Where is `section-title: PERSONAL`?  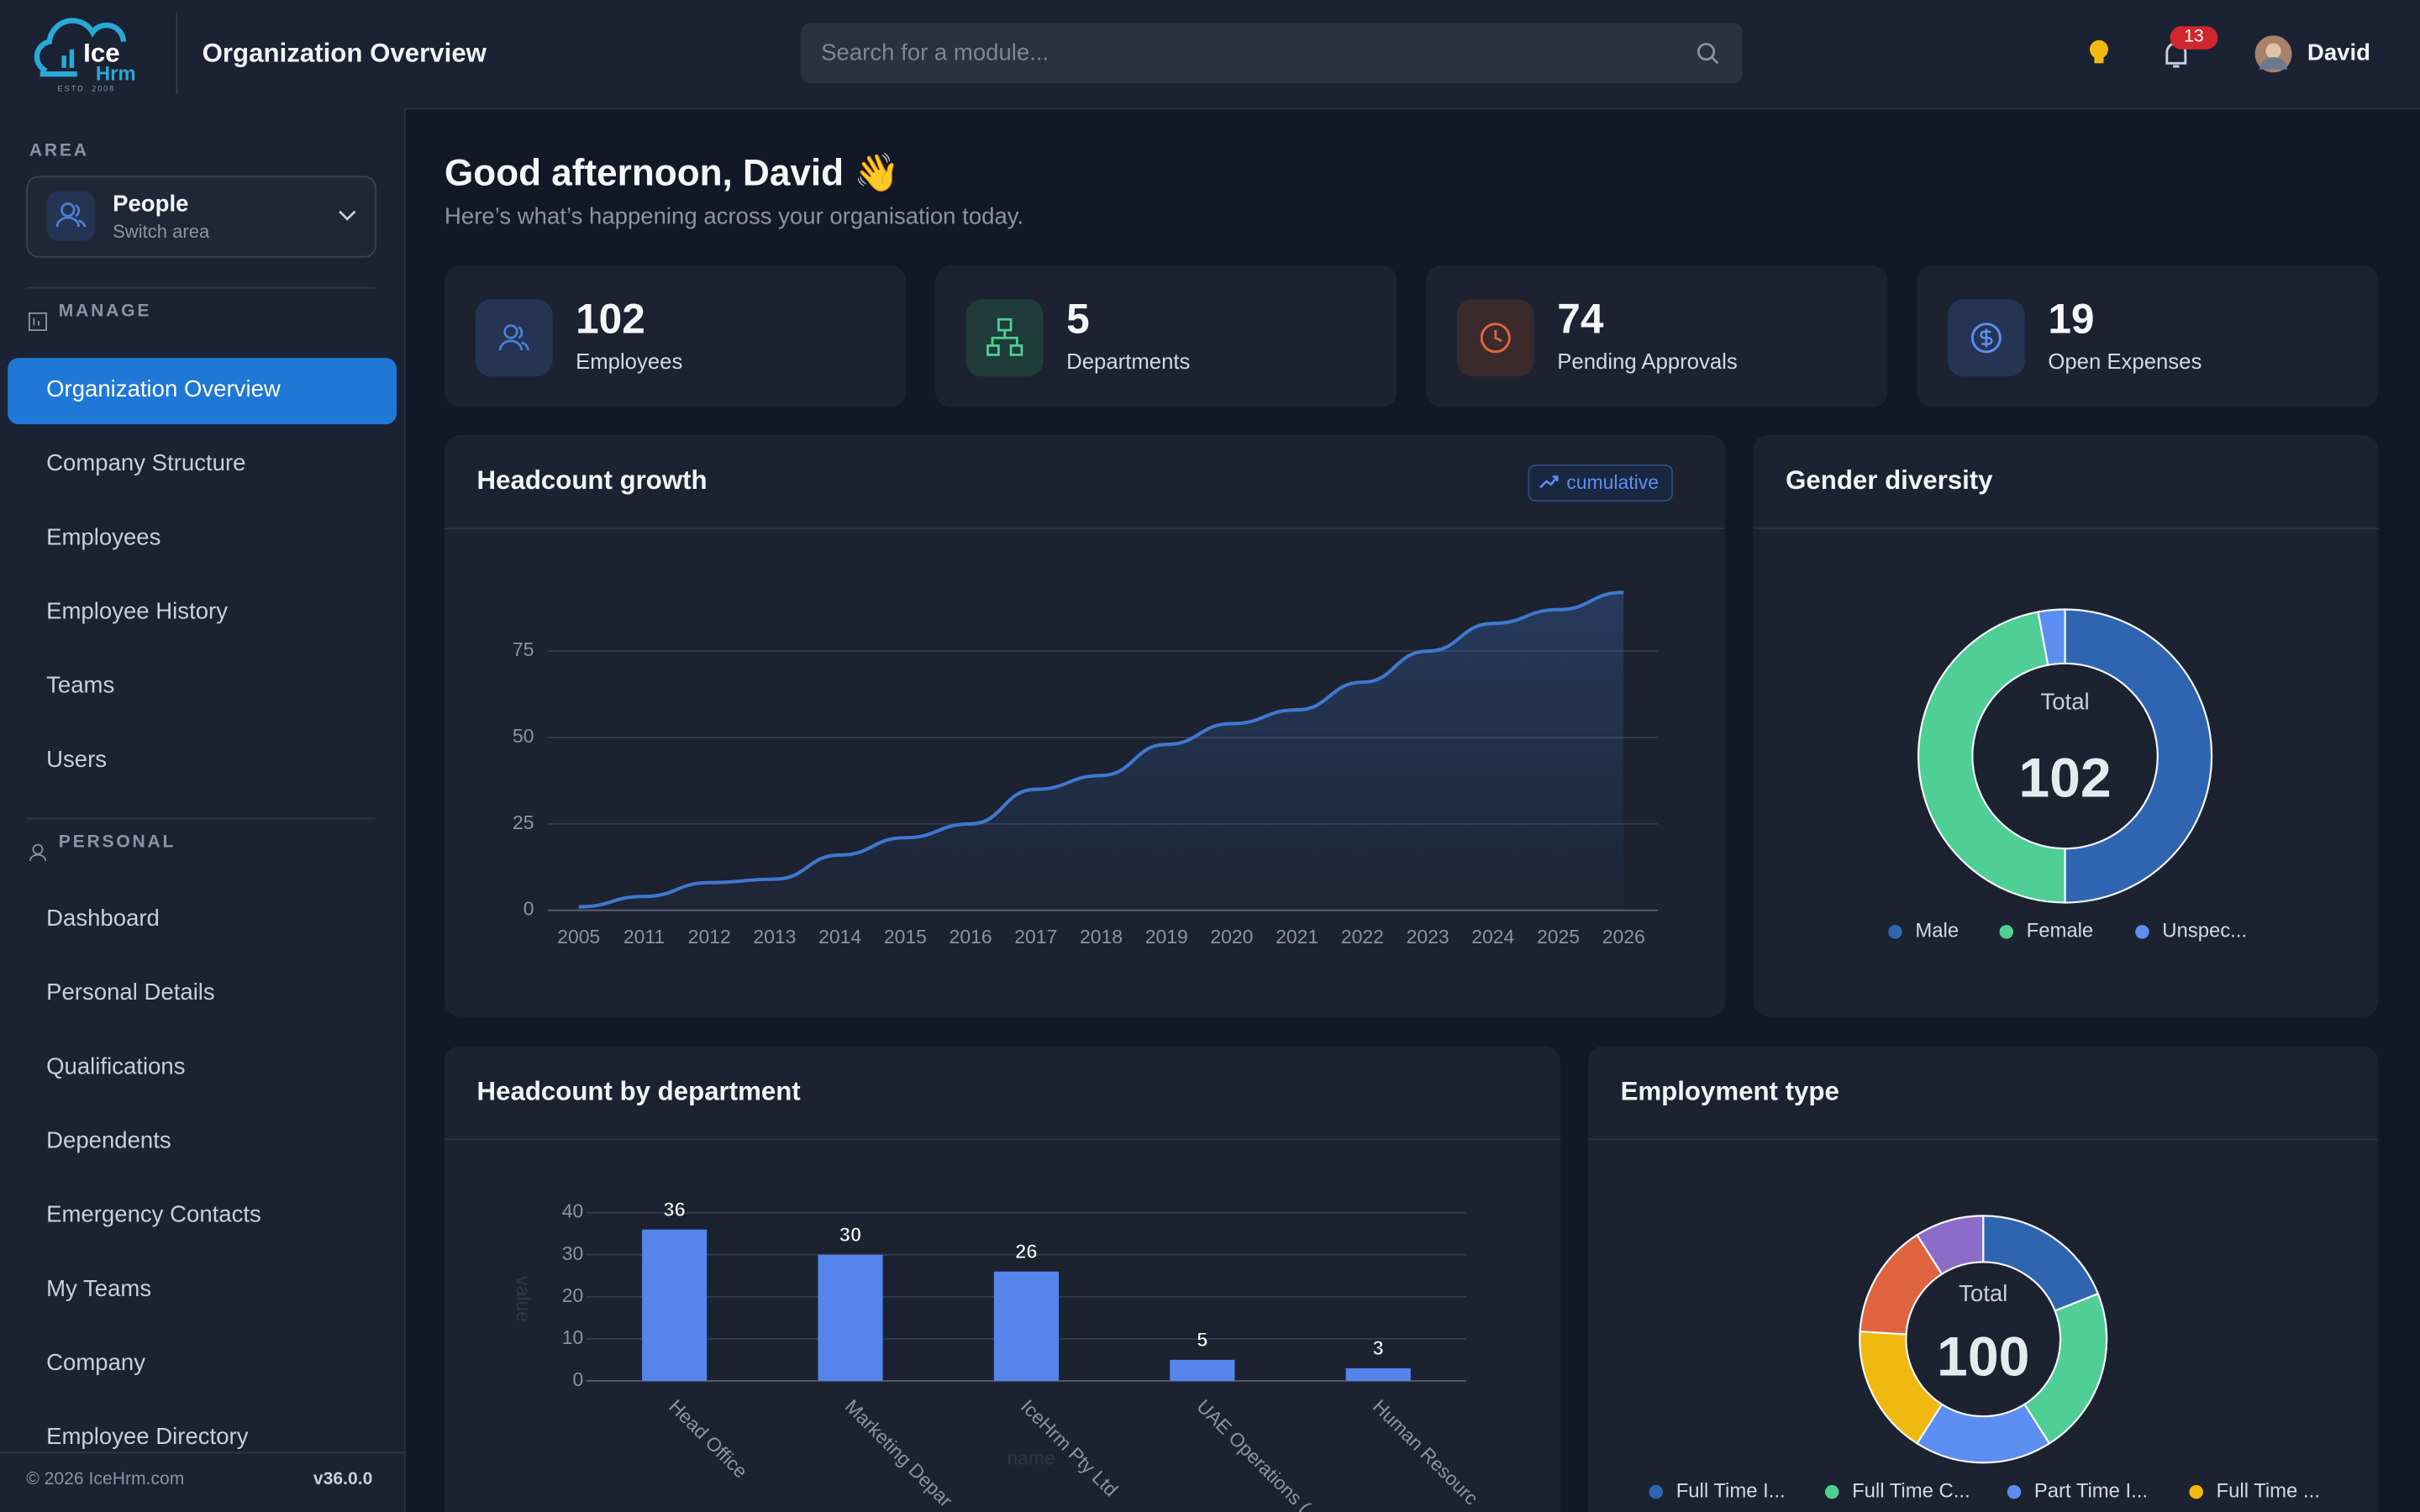
section-title: PERSONAL is located at coordinates (117, 842).